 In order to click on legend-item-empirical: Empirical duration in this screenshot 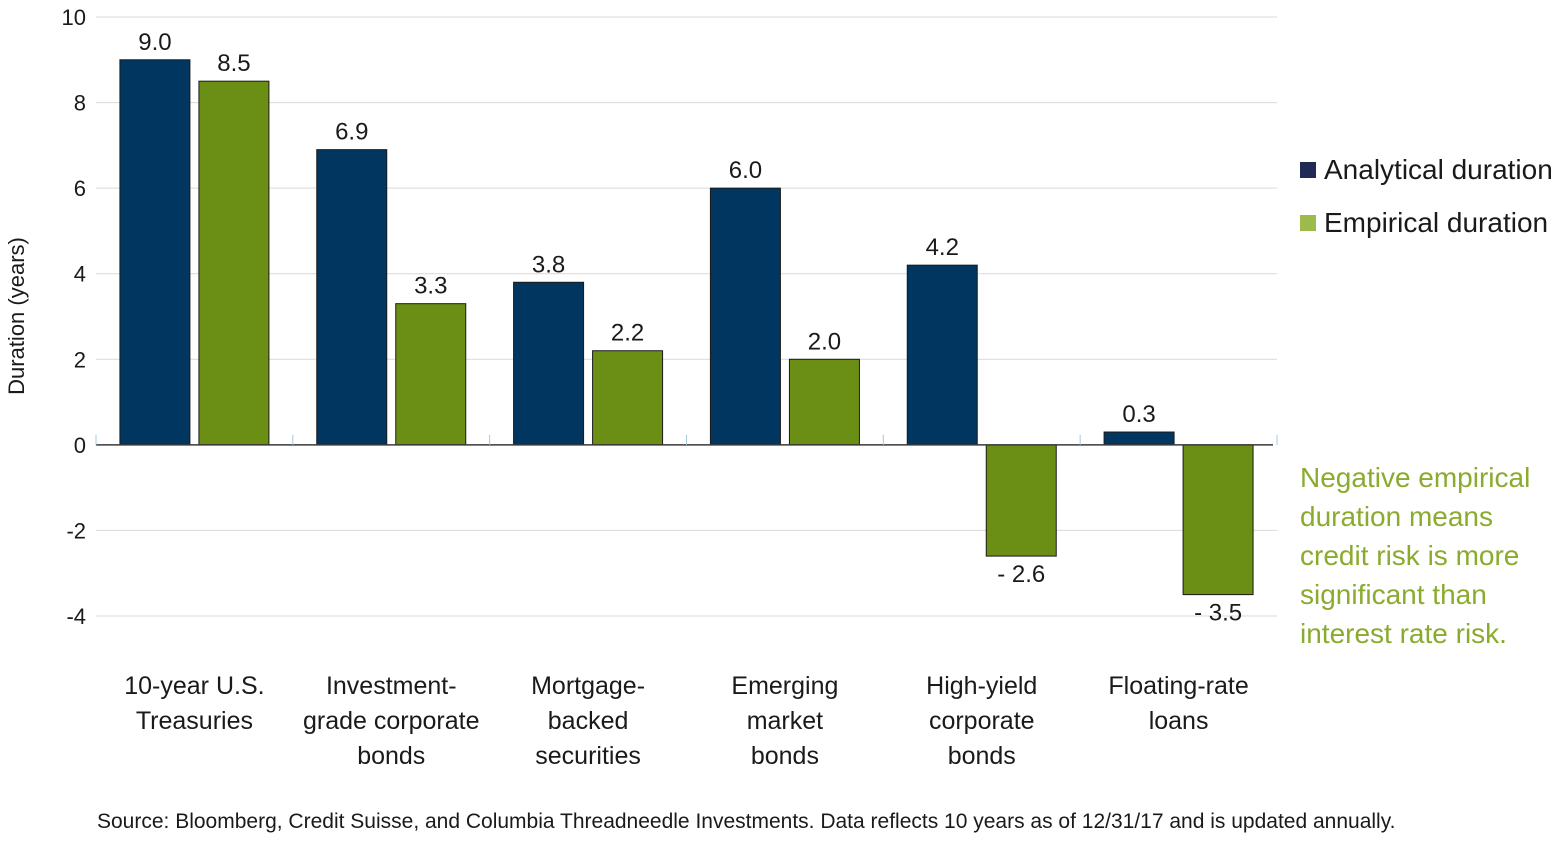, I will do `click(1426, 222)`.